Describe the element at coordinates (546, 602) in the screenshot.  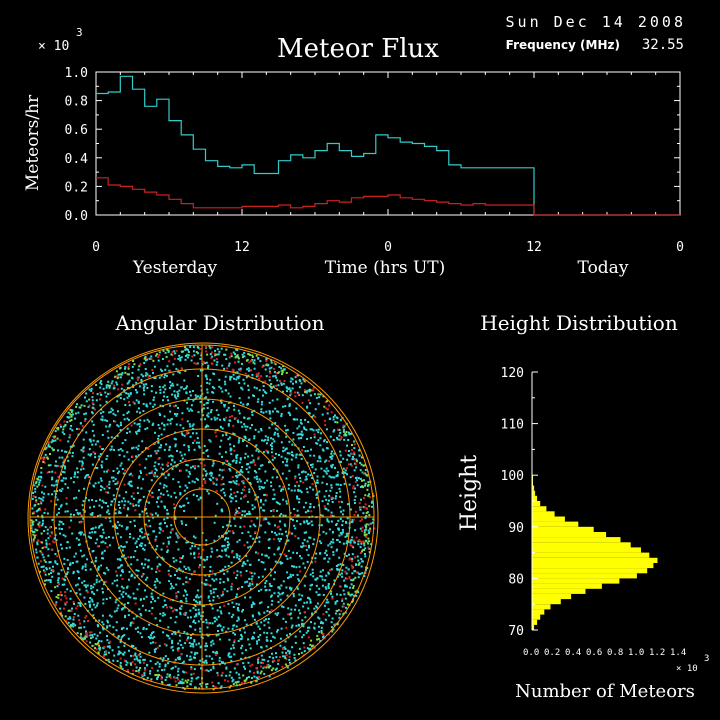
I see `height-bar` at that location.